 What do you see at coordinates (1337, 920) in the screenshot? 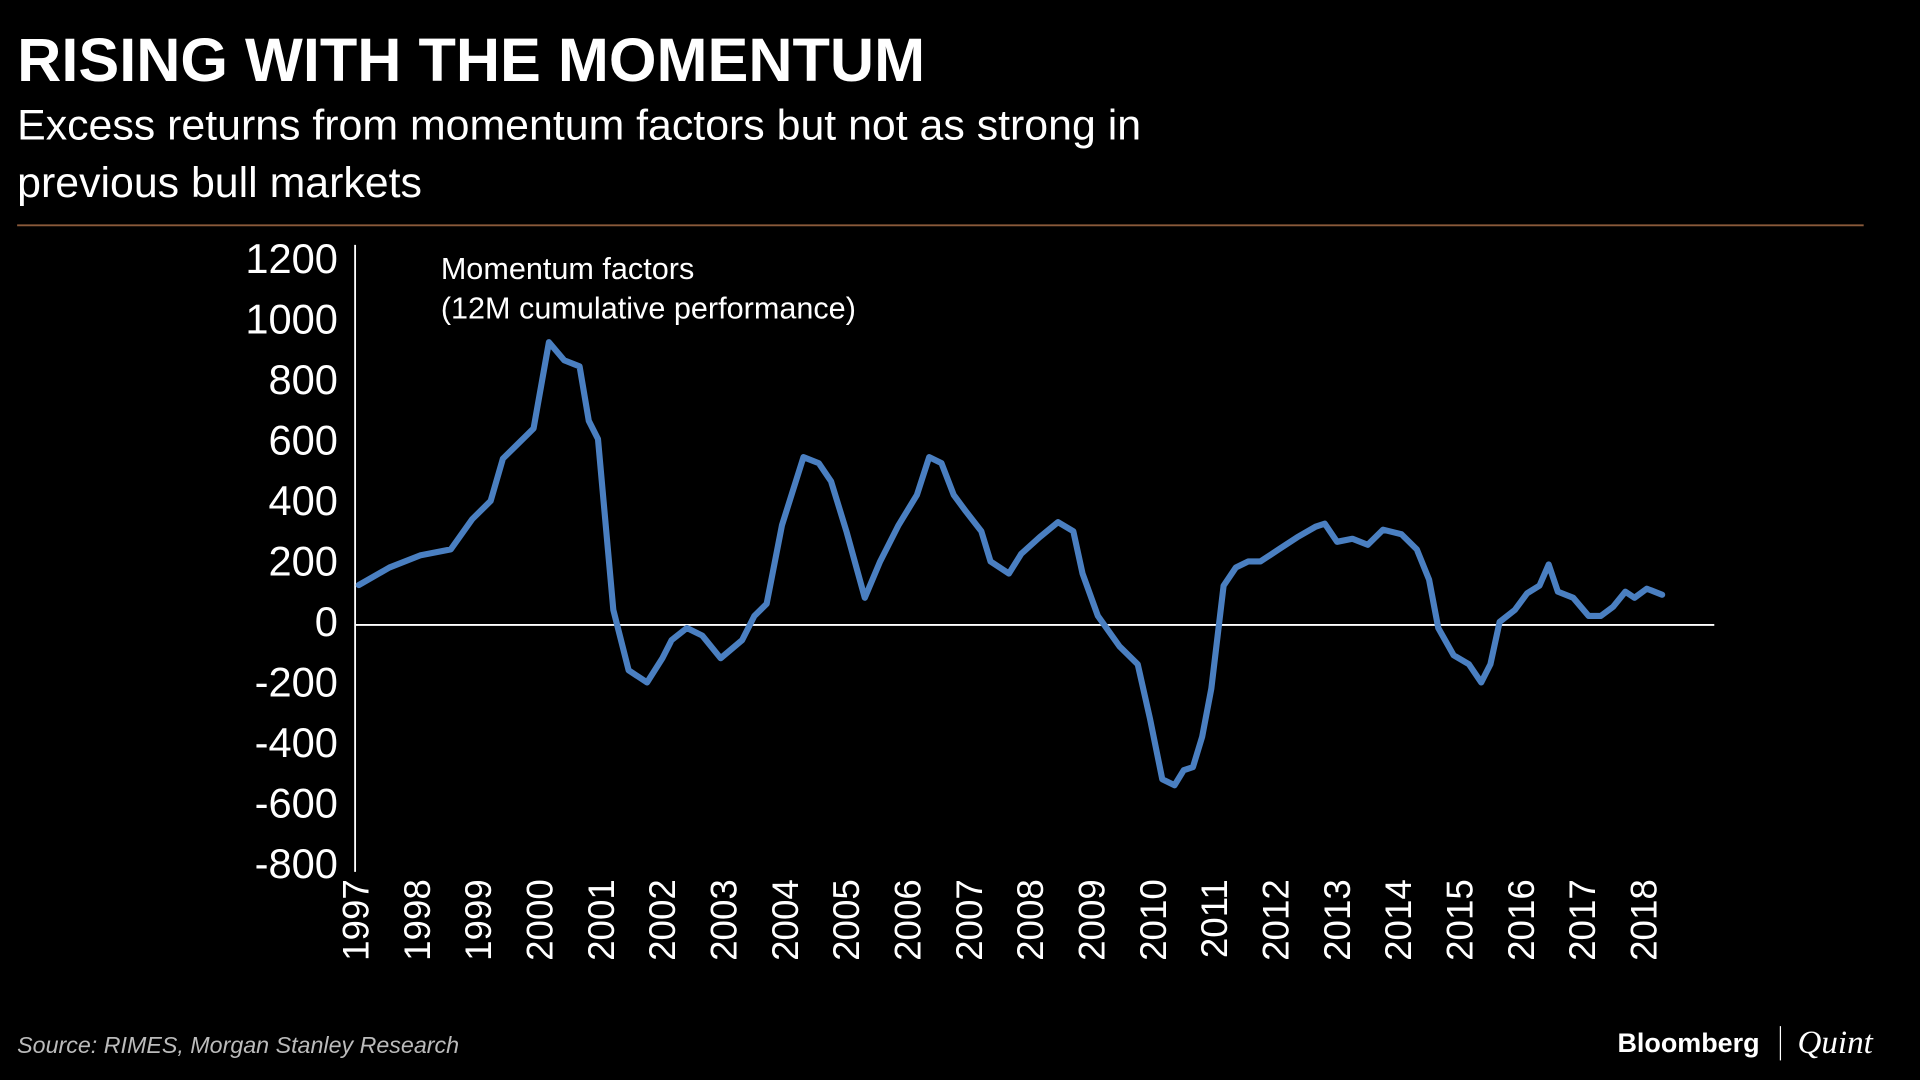
I see `x-tick-label: 2013` at bounding box center [1337, 920].